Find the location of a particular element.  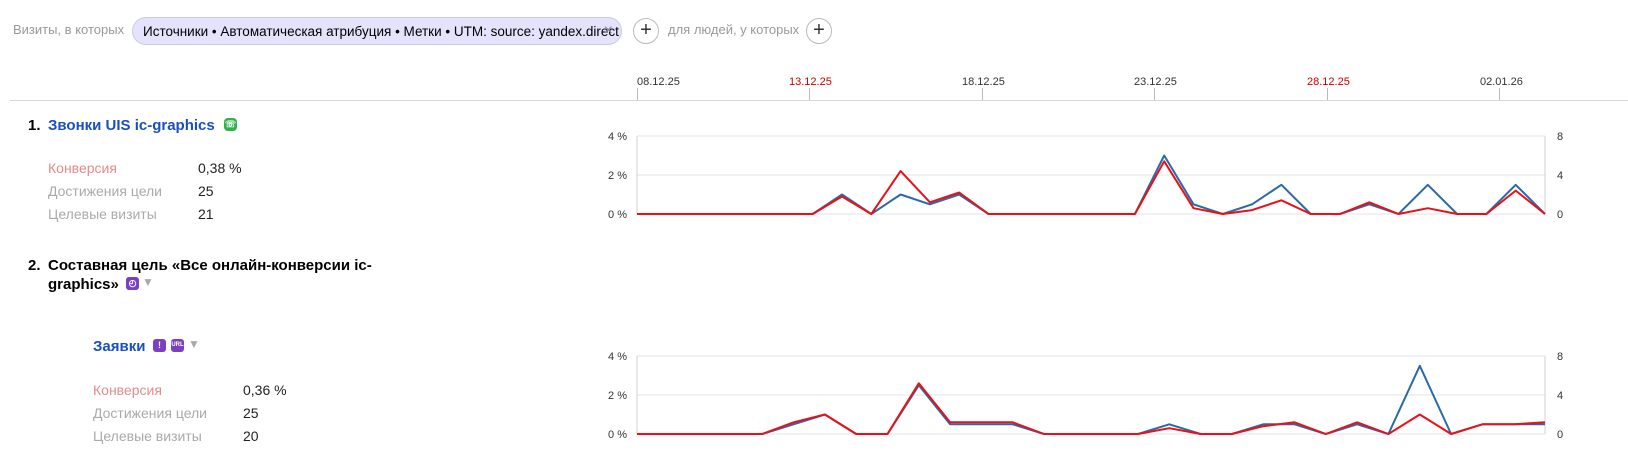

url-icon: URL is located at coordinates (177, 345).